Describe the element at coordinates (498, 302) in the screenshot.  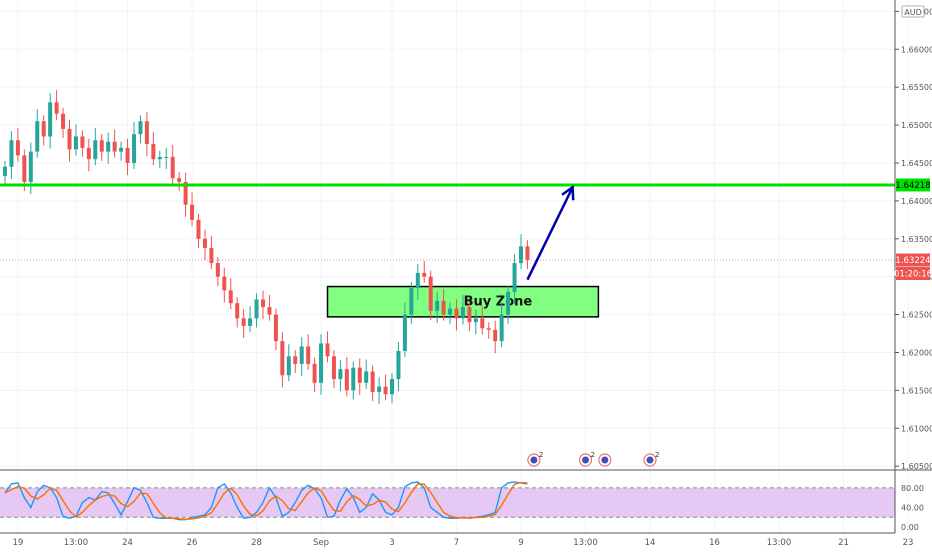
I see `buy-zone-label: Buy Zone` at that location.